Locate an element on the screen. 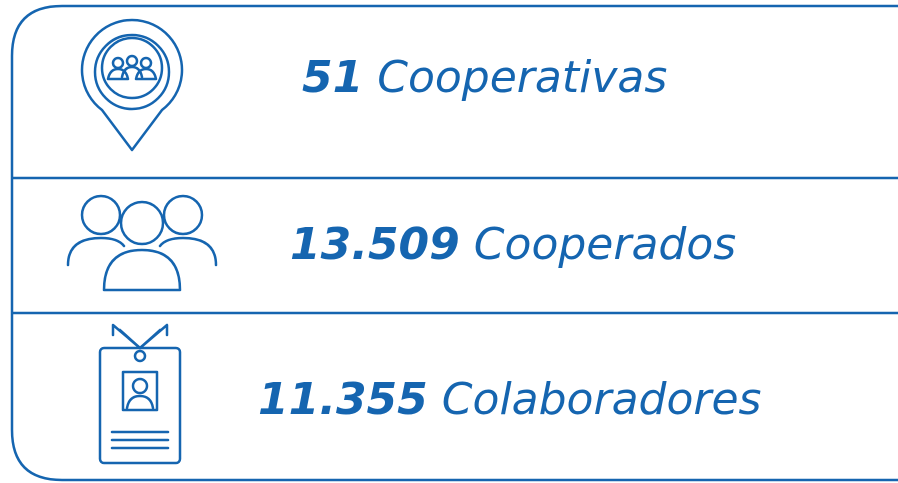  row-text: 13.509 Cooperados is located at coordinates (513, 244).